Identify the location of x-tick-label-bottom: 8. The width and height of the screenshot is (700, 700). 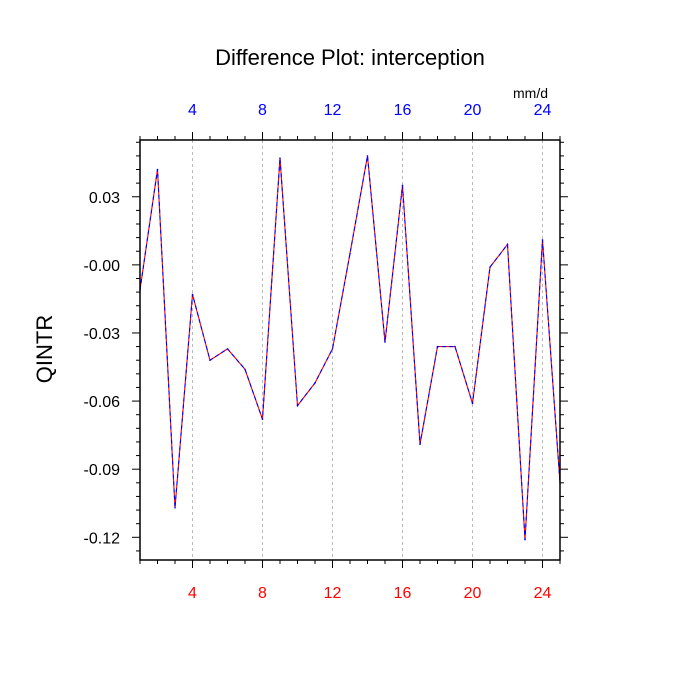
(262, 593).